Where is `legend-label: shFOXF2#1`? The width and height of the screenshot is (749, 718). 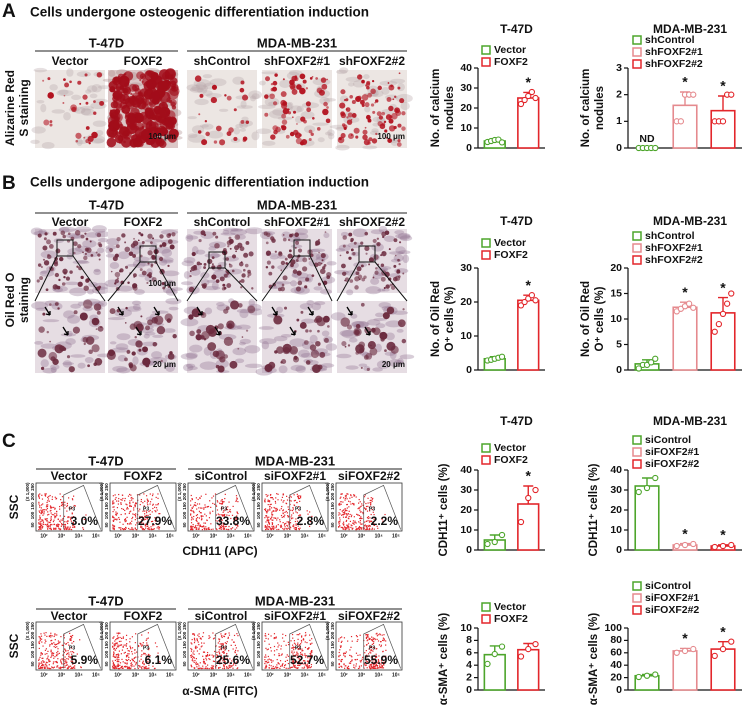 legend-label: shFOXF2#1 is located at coordinates (674, 248).